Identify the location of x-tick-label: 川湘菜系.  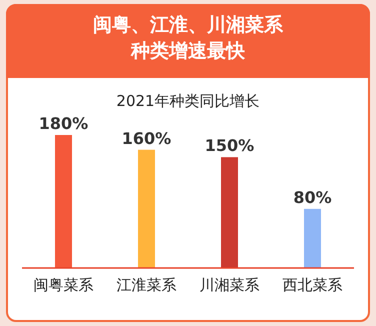
(230, 285).